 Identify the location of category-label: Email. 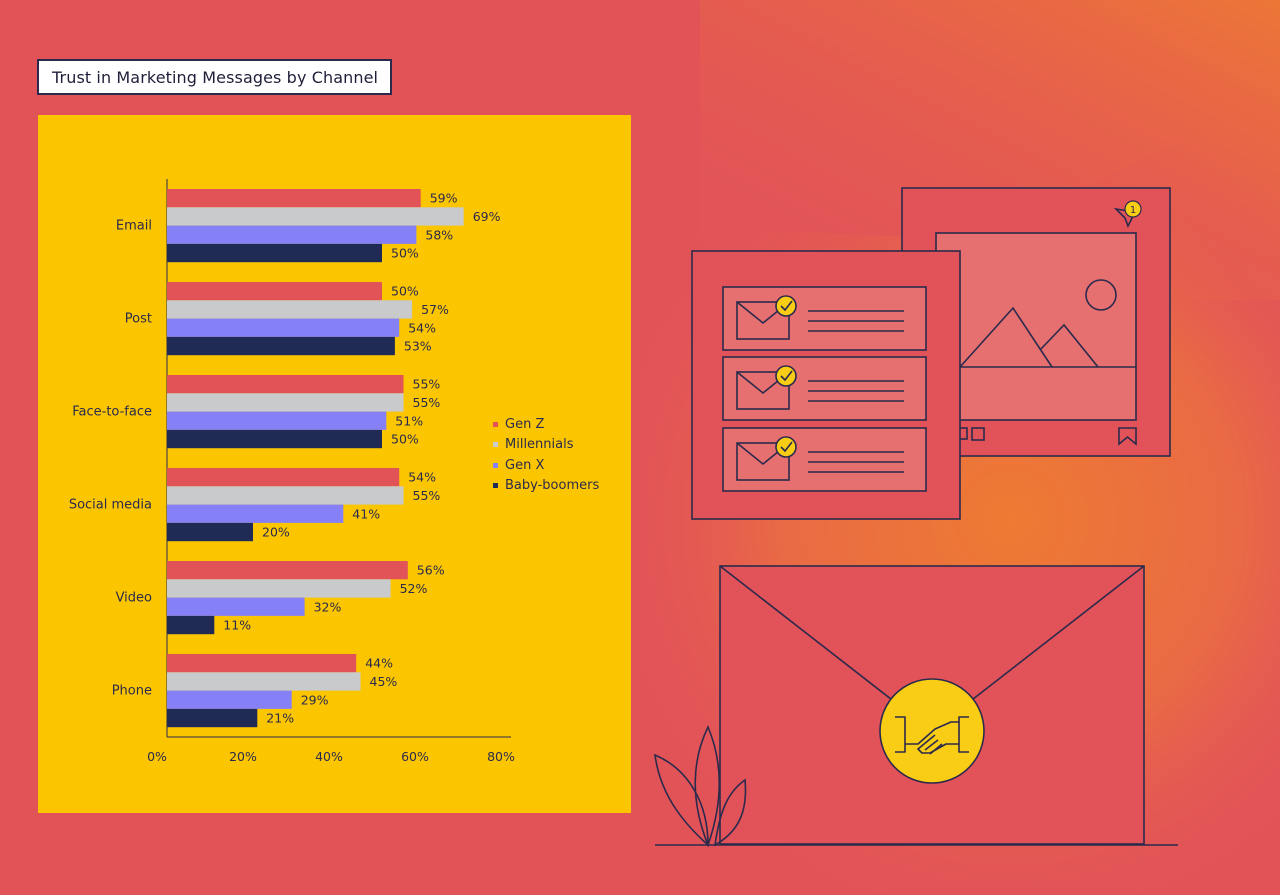
(134, 226).